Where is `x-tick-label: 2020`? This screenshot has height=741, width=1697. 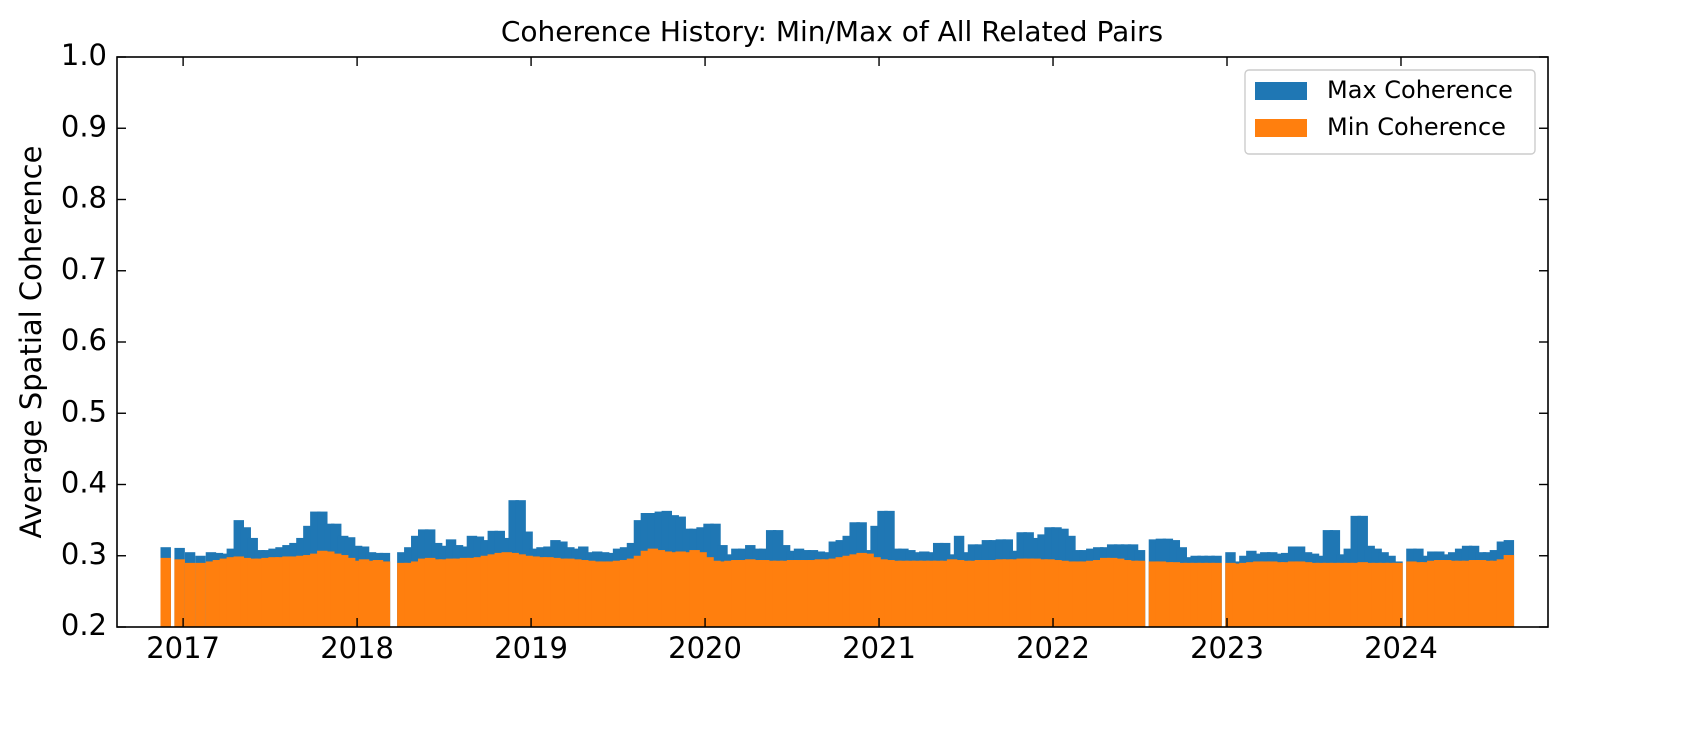
x-tick-label: 2020 is located at coordinates (705, 648).